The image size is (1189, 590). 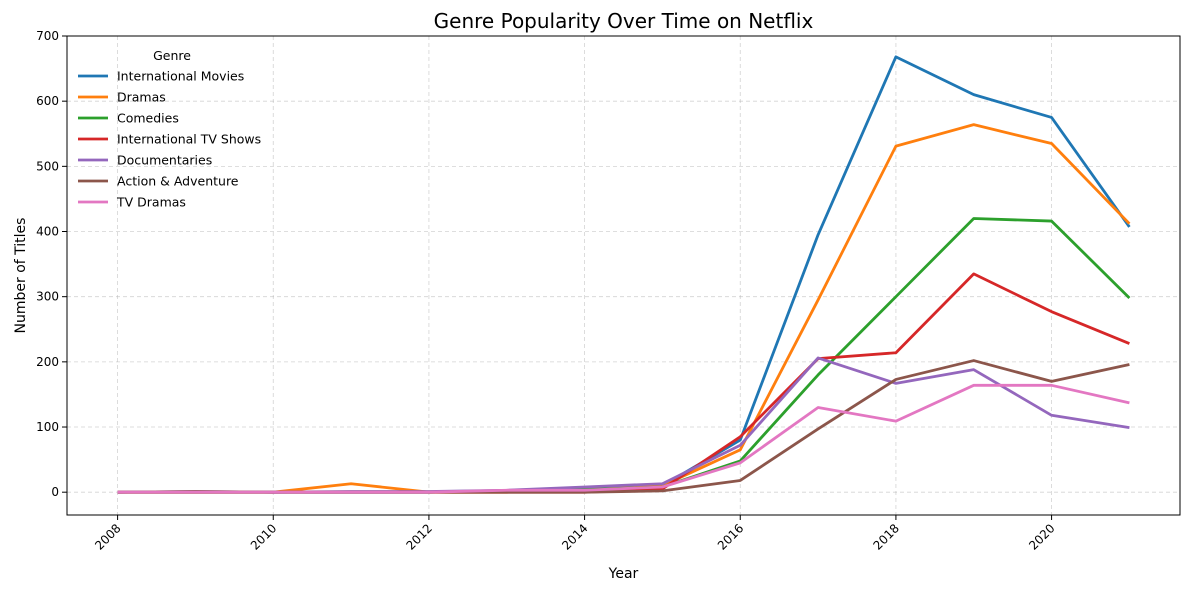 What do you see at coordinates (47, 427) in the screenshot?
I see `y-tick-label: 100` at bounding box center [47, 427].